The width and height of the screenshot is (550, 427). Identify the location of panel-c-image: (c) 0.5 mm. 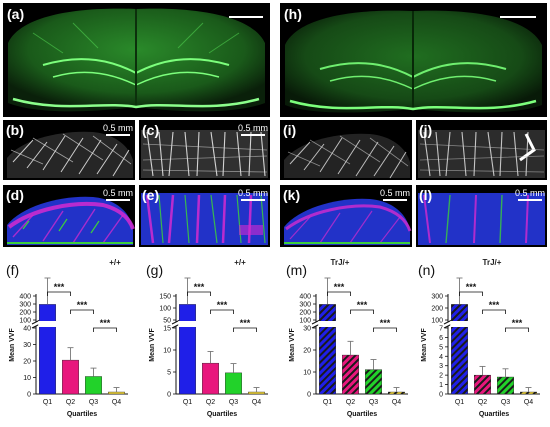
(204, 150).